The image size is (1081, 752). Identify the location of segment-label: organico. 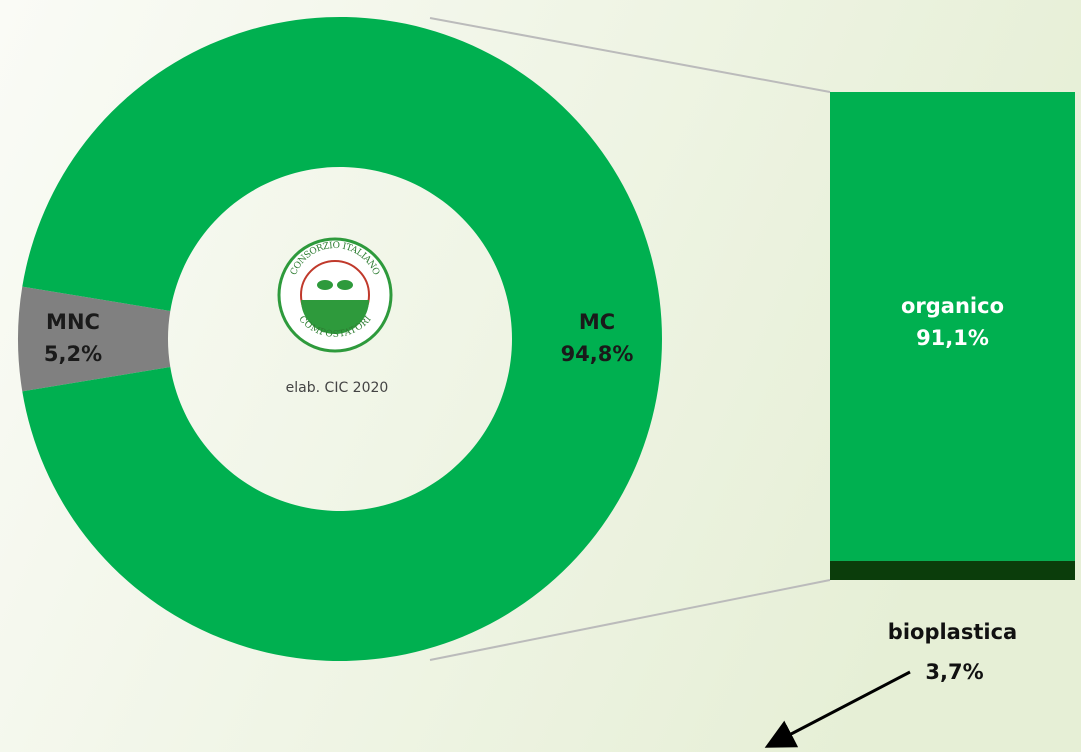
(952, 306).